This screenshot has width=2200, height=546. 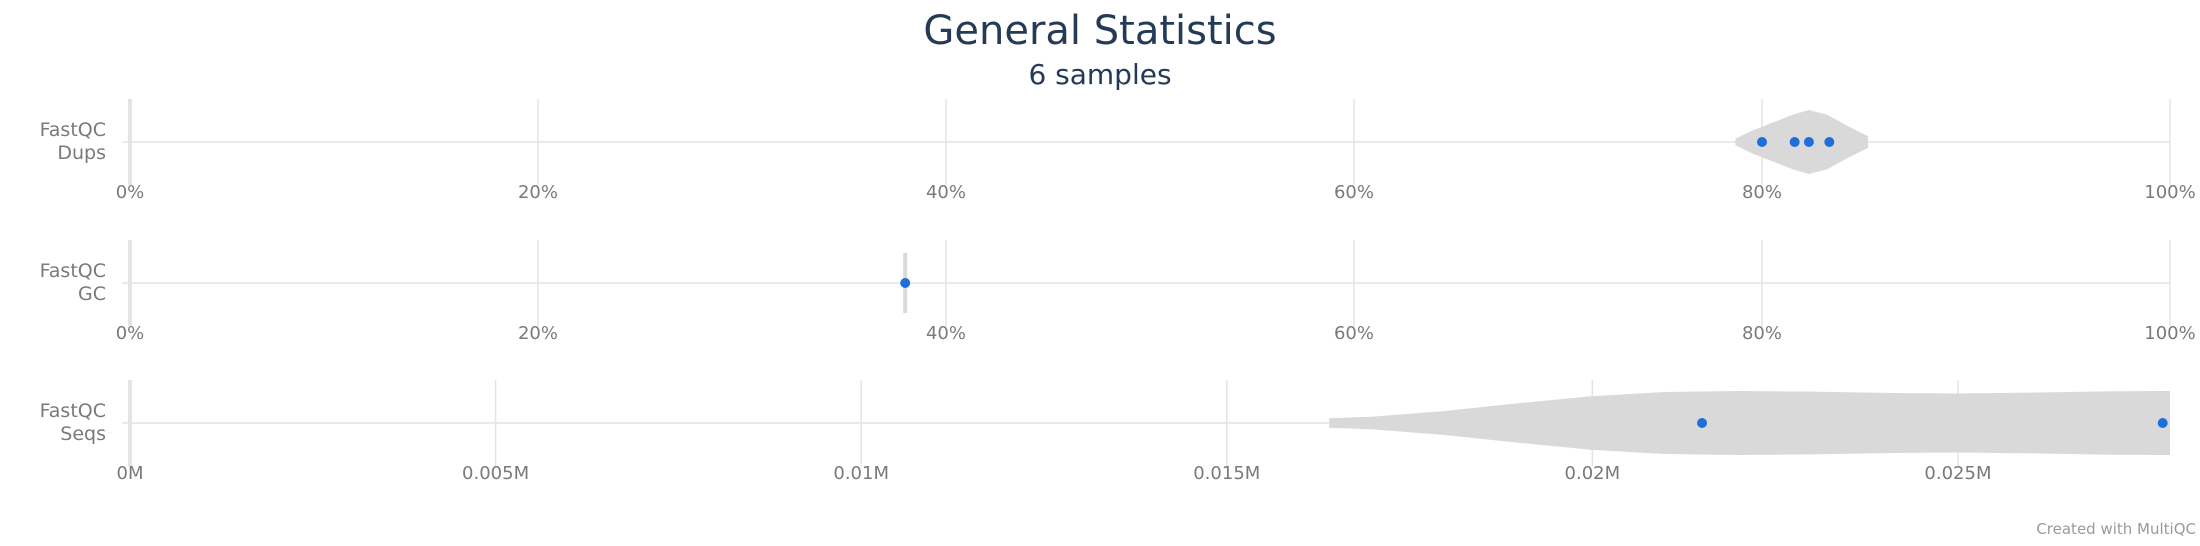 I want to click on multiqc-credit: Created with MultiQC, so click(x=2116, y=529).